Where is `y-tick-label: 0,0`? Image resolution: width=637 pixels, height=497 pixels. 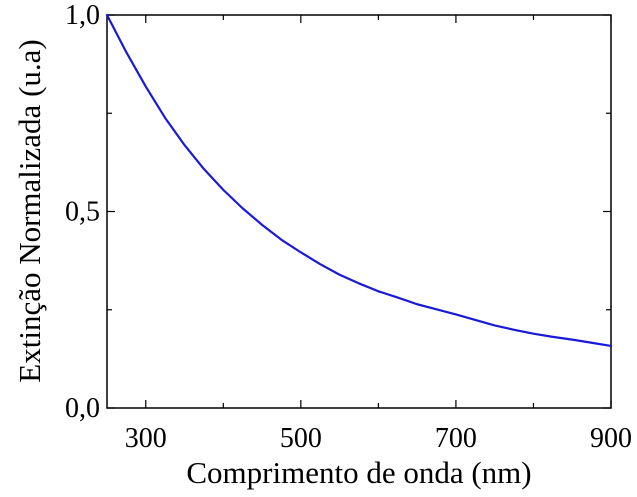 y-tick-label: 0,0 is located at coordinates (82, 408).